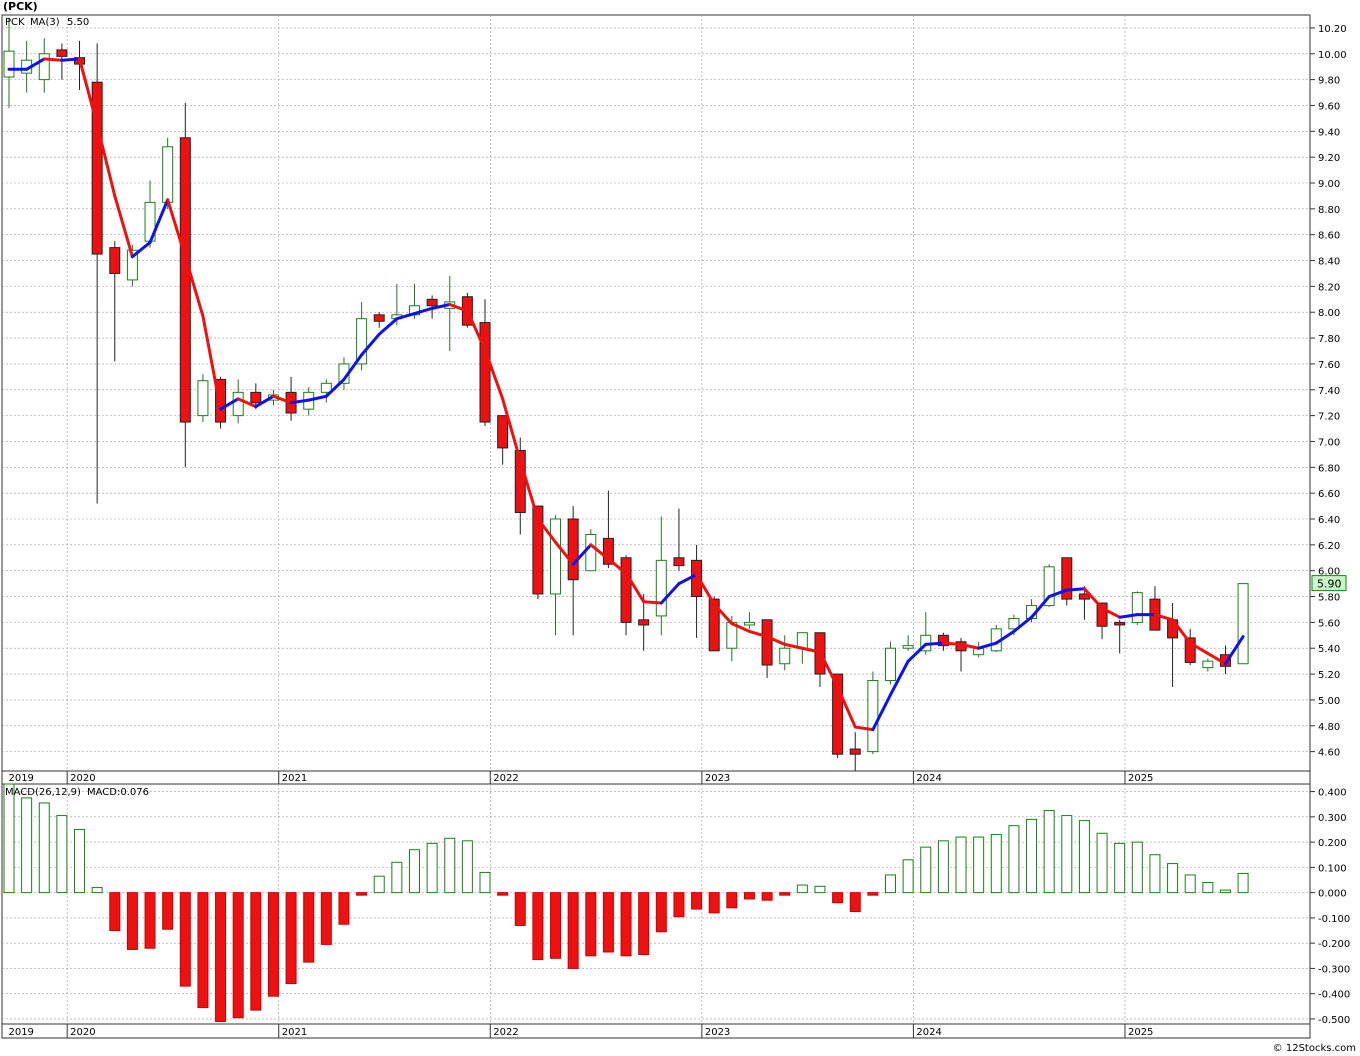 This screenshot has height=1056, width=1360. I want to click on price-tick-label: 8.00, so click(1329, 313).